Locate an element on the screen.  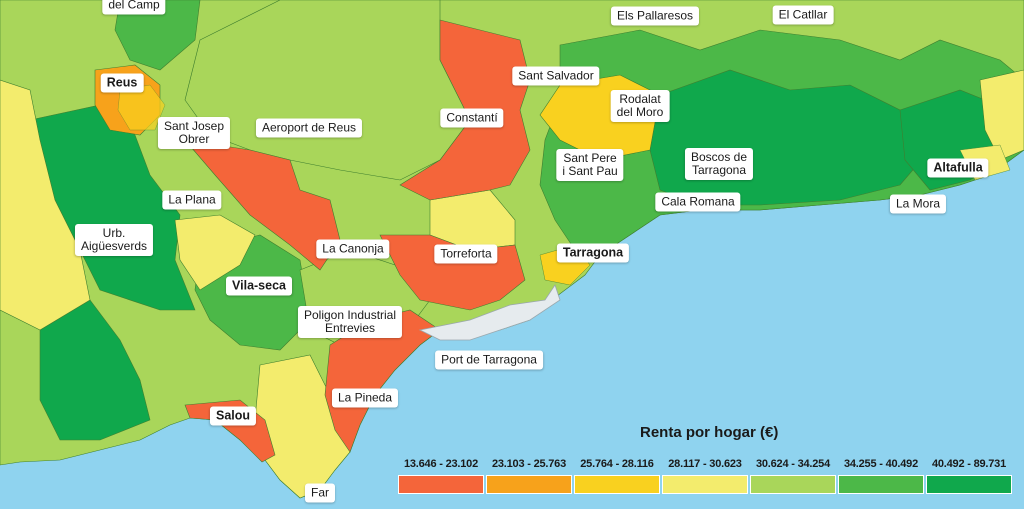
port-area is located at coordinates (489, 312).